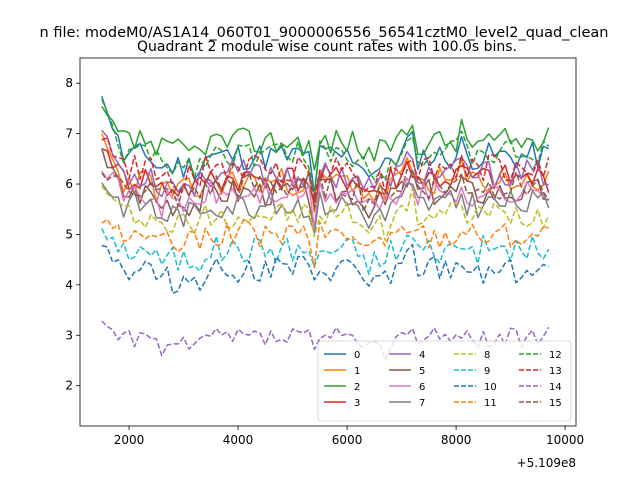 Image resolution: width=640 pixels, height=480 pixels. What do you see at coordinates (69, 184) in the screenshot?
I see `y-tick-label: 6` at bounding box center [69, 184].